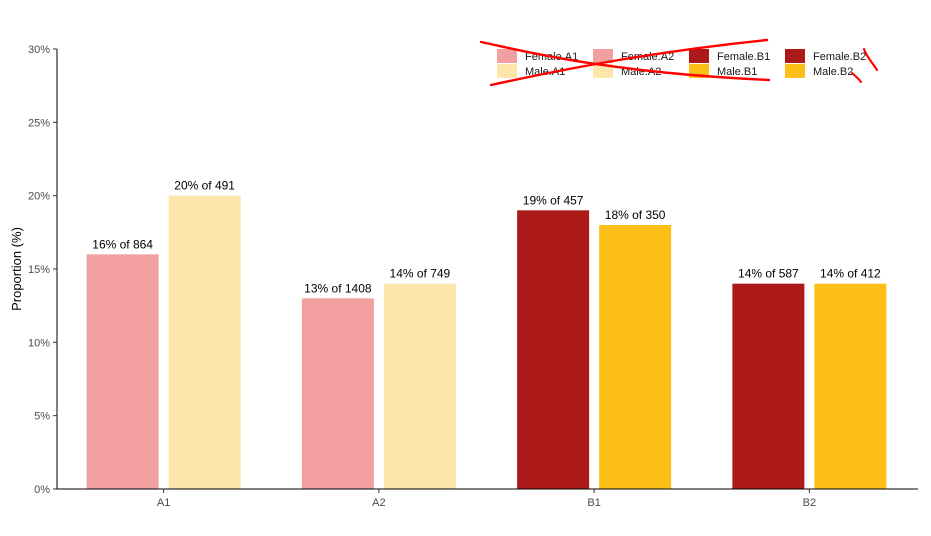 Image resolution: width=931 pixels, height=536 pixels. I want to click on legend-label: Female.B2, so click(839, 57).